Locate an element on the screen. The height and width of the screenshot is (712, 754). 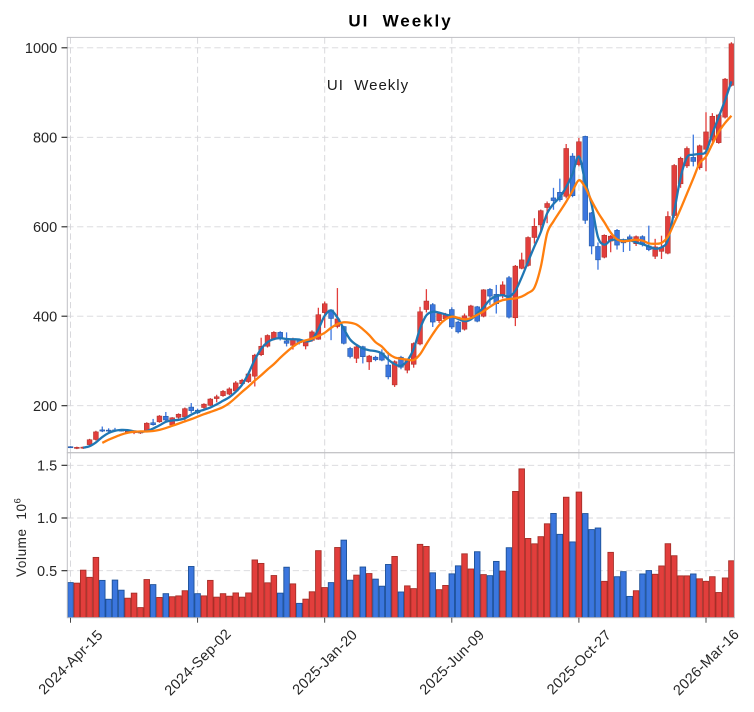
svg-text: Volume 106 is located at coordinates (21, 537).